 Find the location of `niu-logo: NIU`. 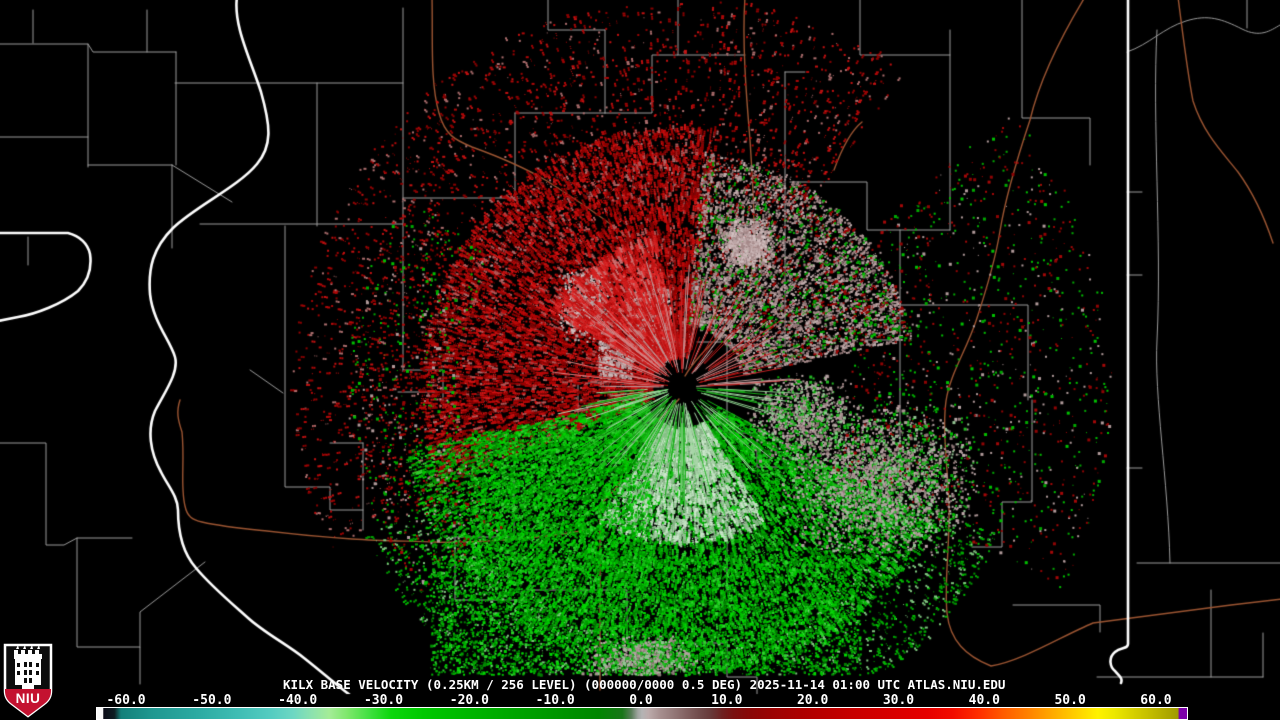

niu-logo: NIU is located at coordinates (28, 680).